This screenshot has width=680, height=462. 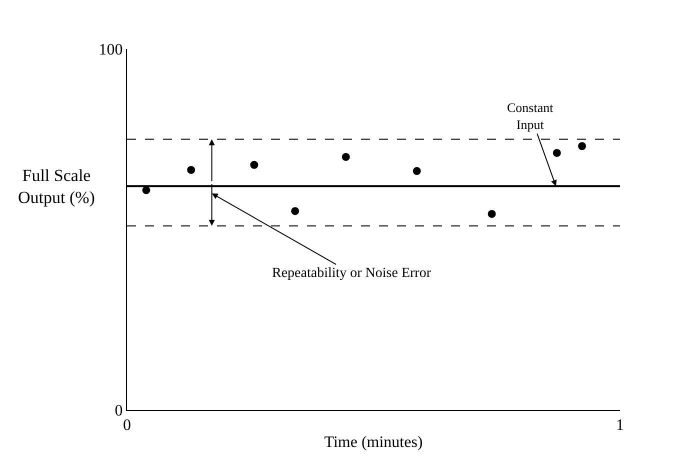 What do you see at coordinates (620, 425) in the screenshot?
I see `x-tick-label: 1` at bounding box center [620, 425].